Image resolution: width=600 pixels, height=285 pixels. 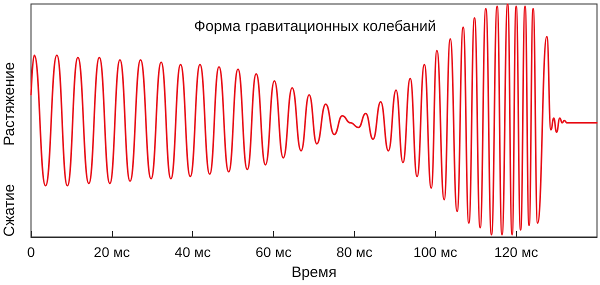 I want to click on x-tick-label: 80 мс, so click(x=354, y=252).